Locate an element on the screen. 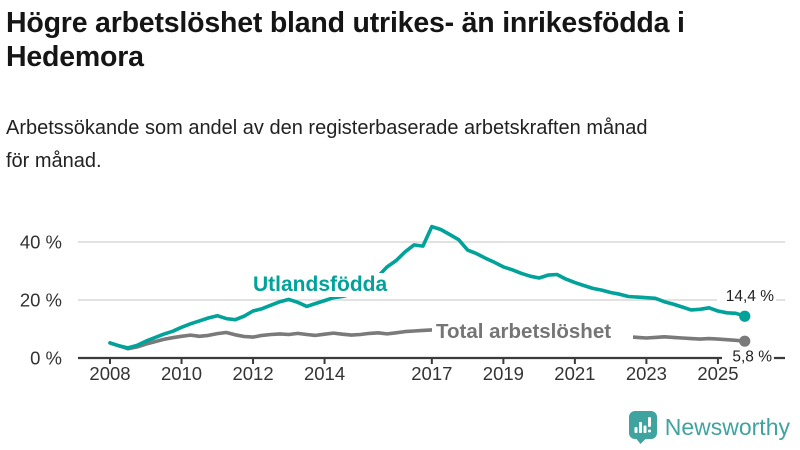  x-tick-label: 2012 is located at coordinates (252, 373).